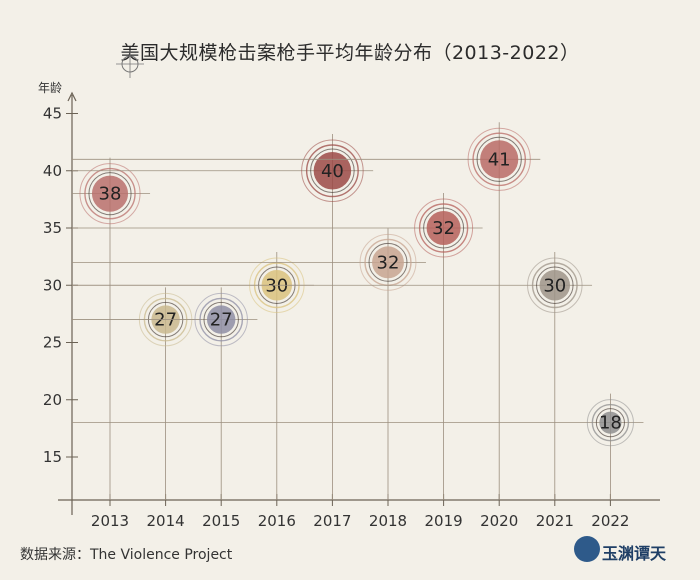 The image size is (700, 580). I want to click on x-tick-label: 2015, so click(221, 521).